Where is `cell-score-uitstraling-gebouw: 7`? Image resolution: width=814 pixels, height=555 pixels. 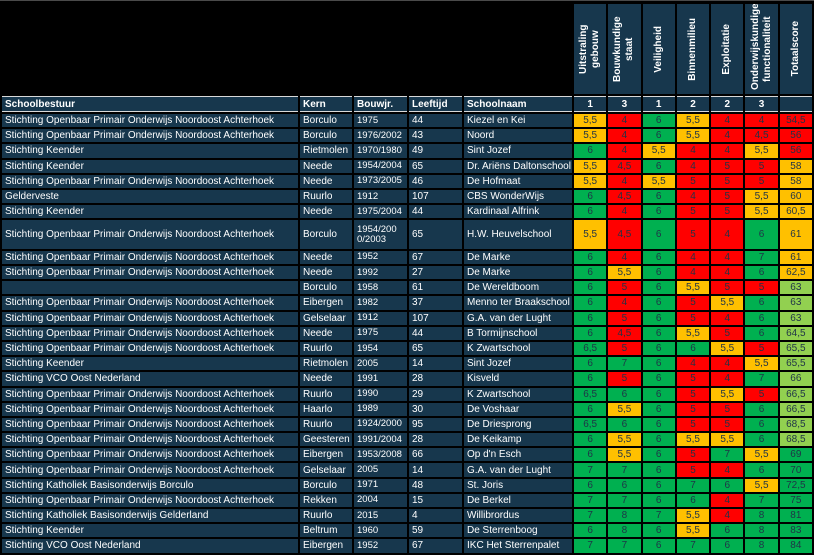
cell-score-uitstraling-gebouw: 7 is located at coordinates (590, 546).